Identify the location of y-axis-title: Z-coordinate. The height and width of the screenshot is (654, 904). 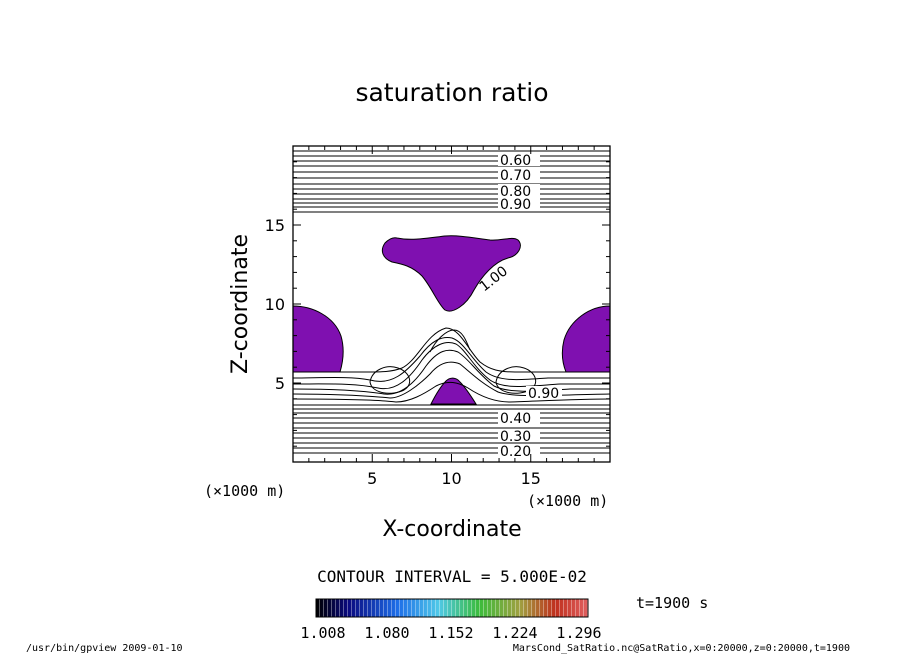
(240, 304).